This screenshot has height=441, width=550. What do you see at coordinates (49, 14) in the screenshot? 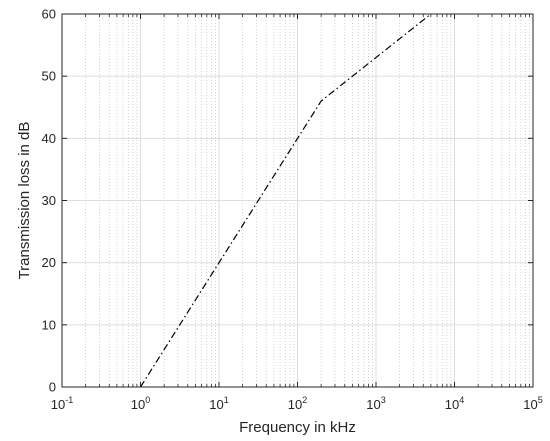
I see `y-tick-label: 60` at bounding box center [49, 14].